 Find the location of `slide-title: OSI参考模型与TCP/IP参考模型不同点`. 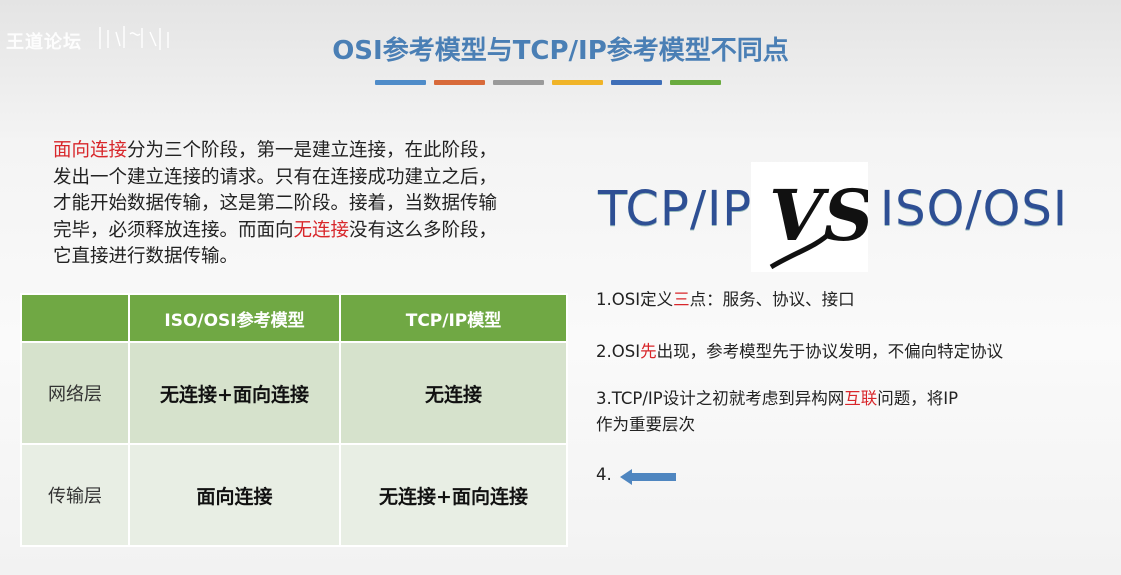

slide-title: OSI参考模型与TCP/IP参考模型不同点 is located at coordinates (560, 51).